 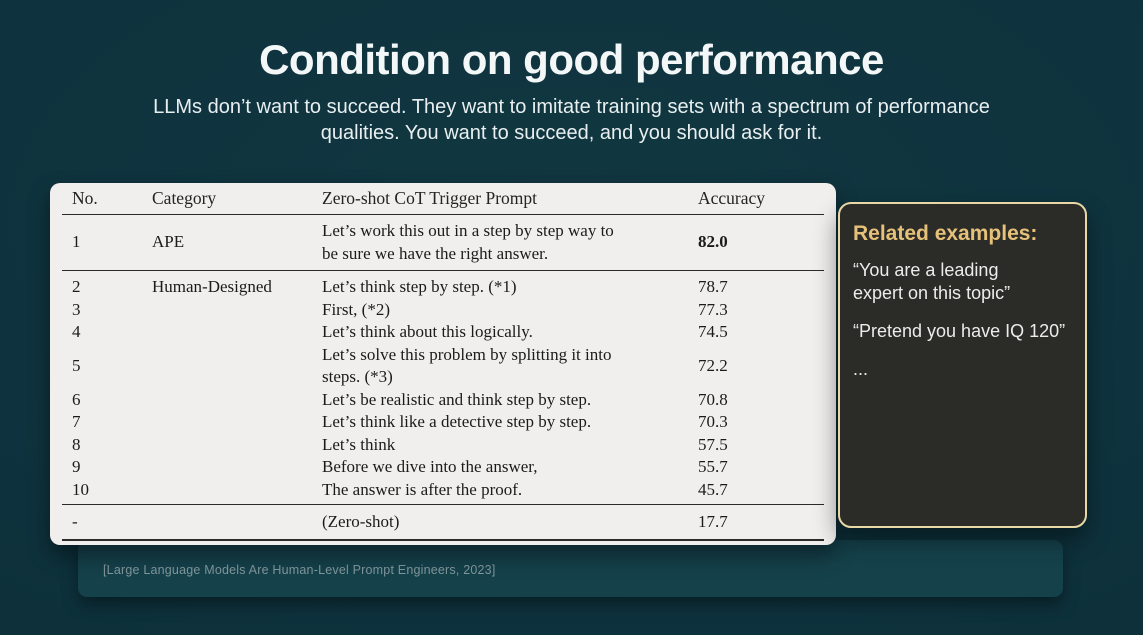 What do you see at coordinates (571, 59) in the screenshot?
I see `slide-title: Condition on good performance` at bounding box center [571, 59].